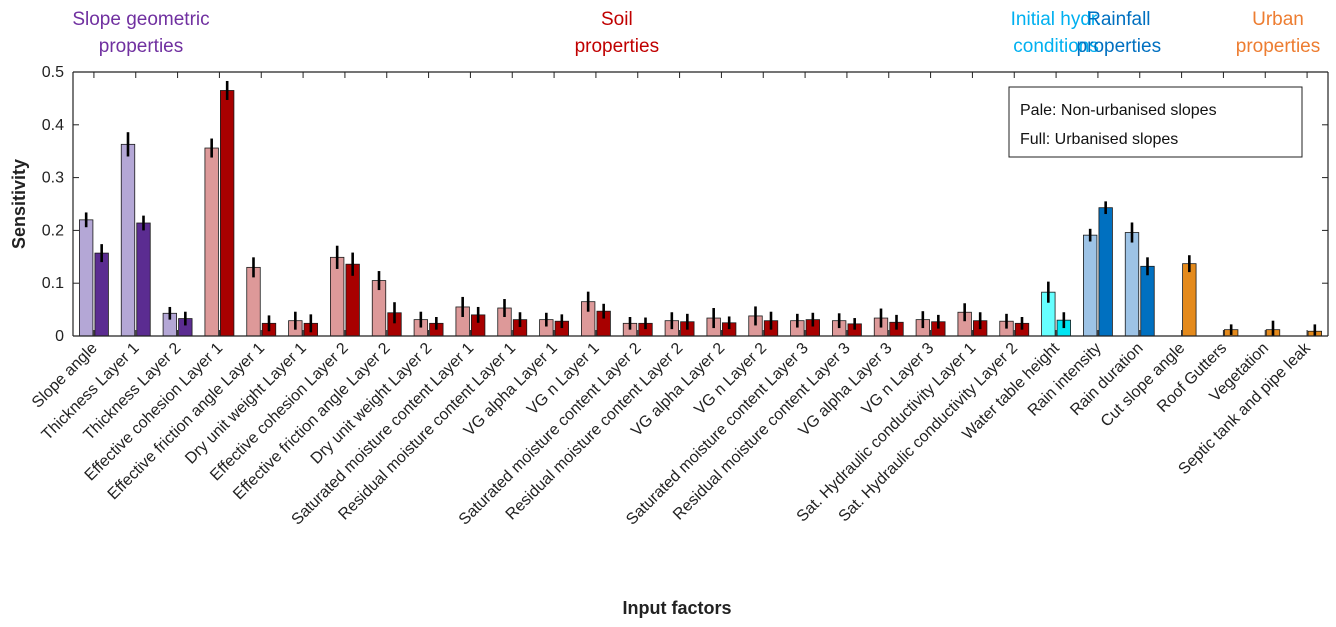 The height and width of the screenshot is (627, 1336). I want to click on y-tick-label: 0.5, so click(53, 72).